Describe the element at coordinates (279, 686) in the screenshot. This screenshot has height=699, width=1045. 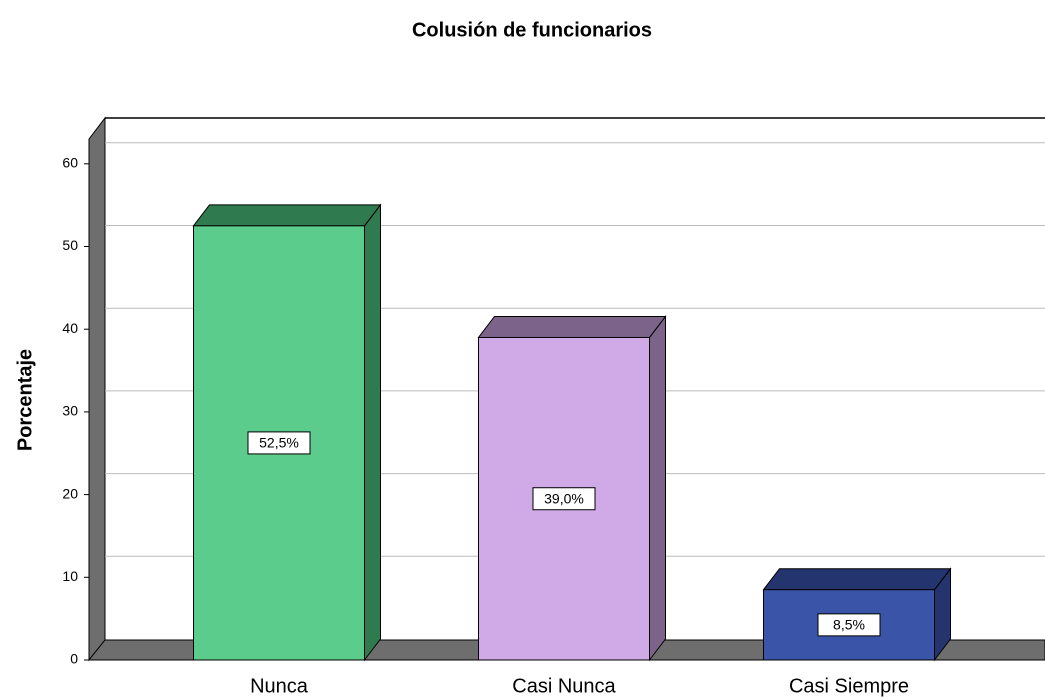
I see `x-tick-label: Nunca` at that location.